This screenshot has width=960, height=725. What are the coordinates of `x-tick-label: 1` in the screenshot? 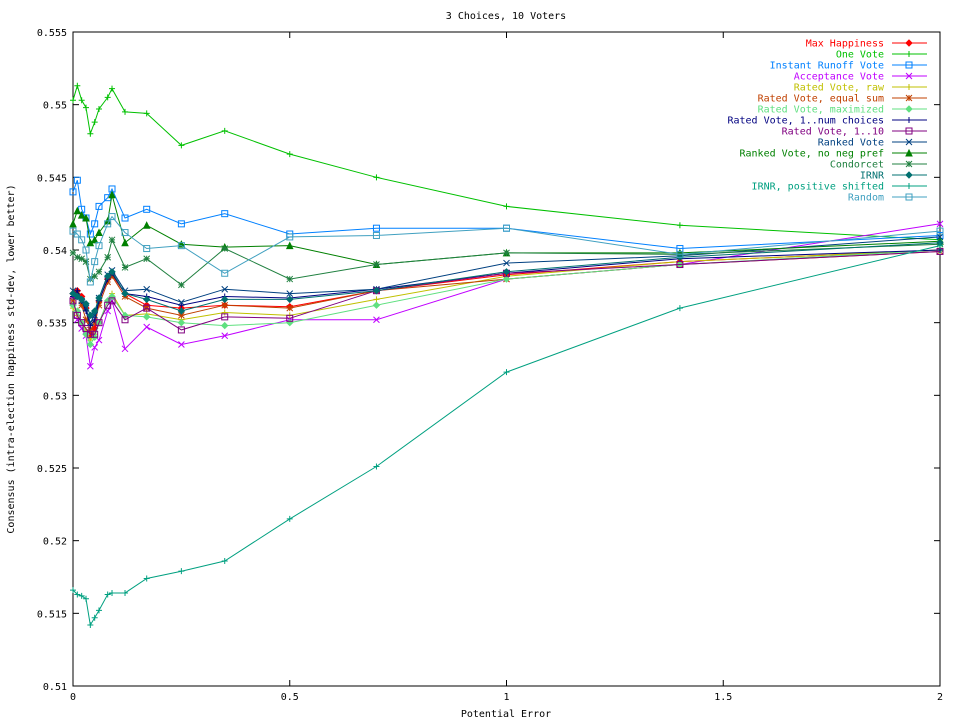 It's located at (506, 697).